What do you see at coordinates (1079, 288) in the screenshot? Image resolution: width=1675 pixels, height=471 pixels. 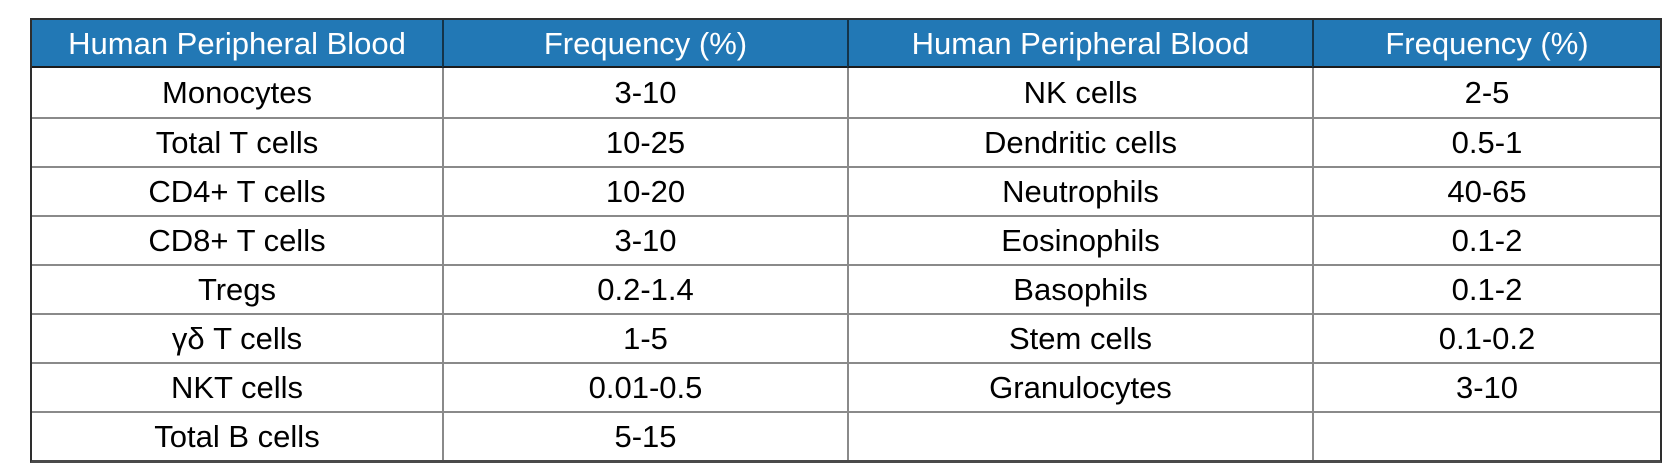 I see `table-cell: Basophils` at bounding box center [1079, 288].